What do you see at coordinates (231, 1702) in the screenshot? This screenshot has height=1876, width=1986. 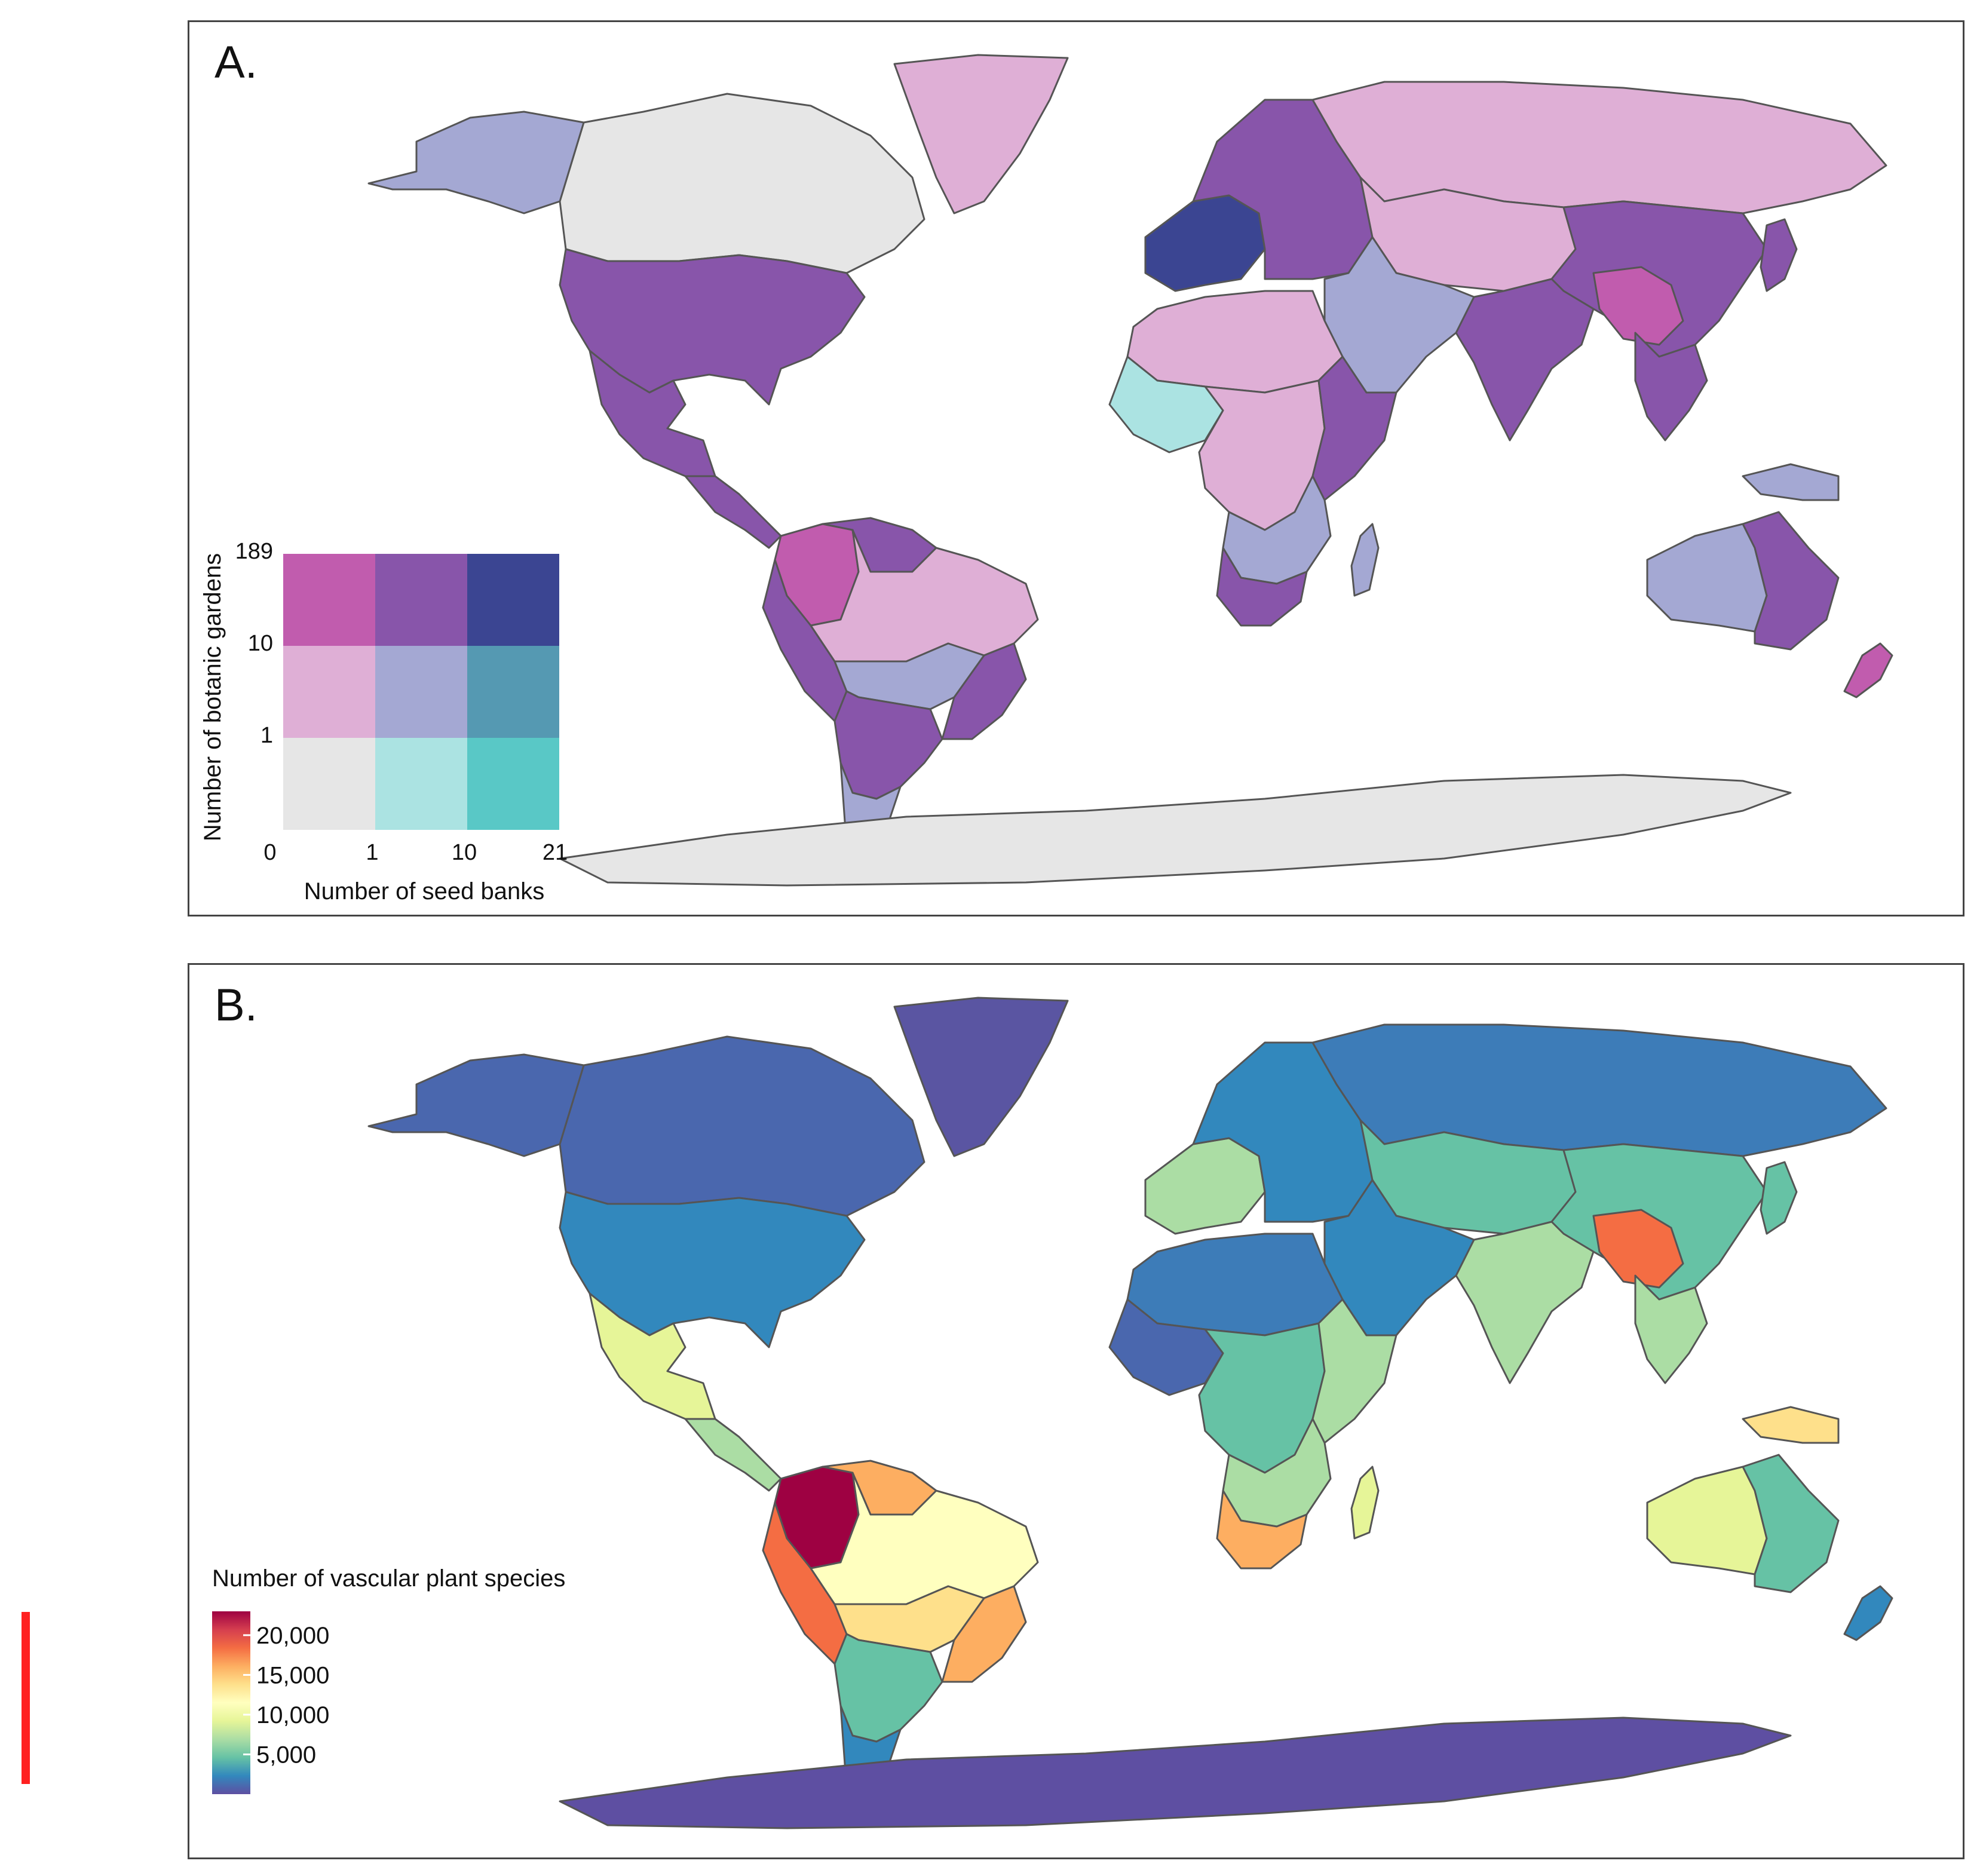 I see `colorbar-gradient` at bounding box center [231, 1702].